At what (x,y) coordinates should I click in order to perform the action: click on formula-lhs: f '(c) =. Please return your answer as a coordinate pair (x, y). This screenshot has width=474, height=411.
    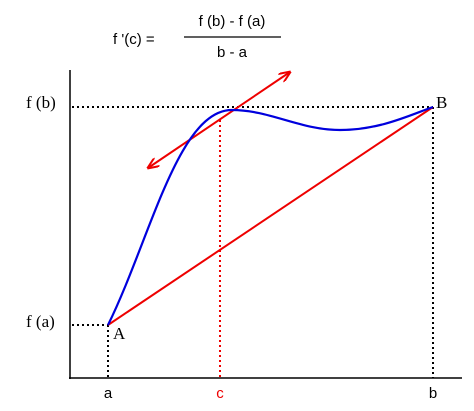
    Looking at the image, I should click on (134, 39).